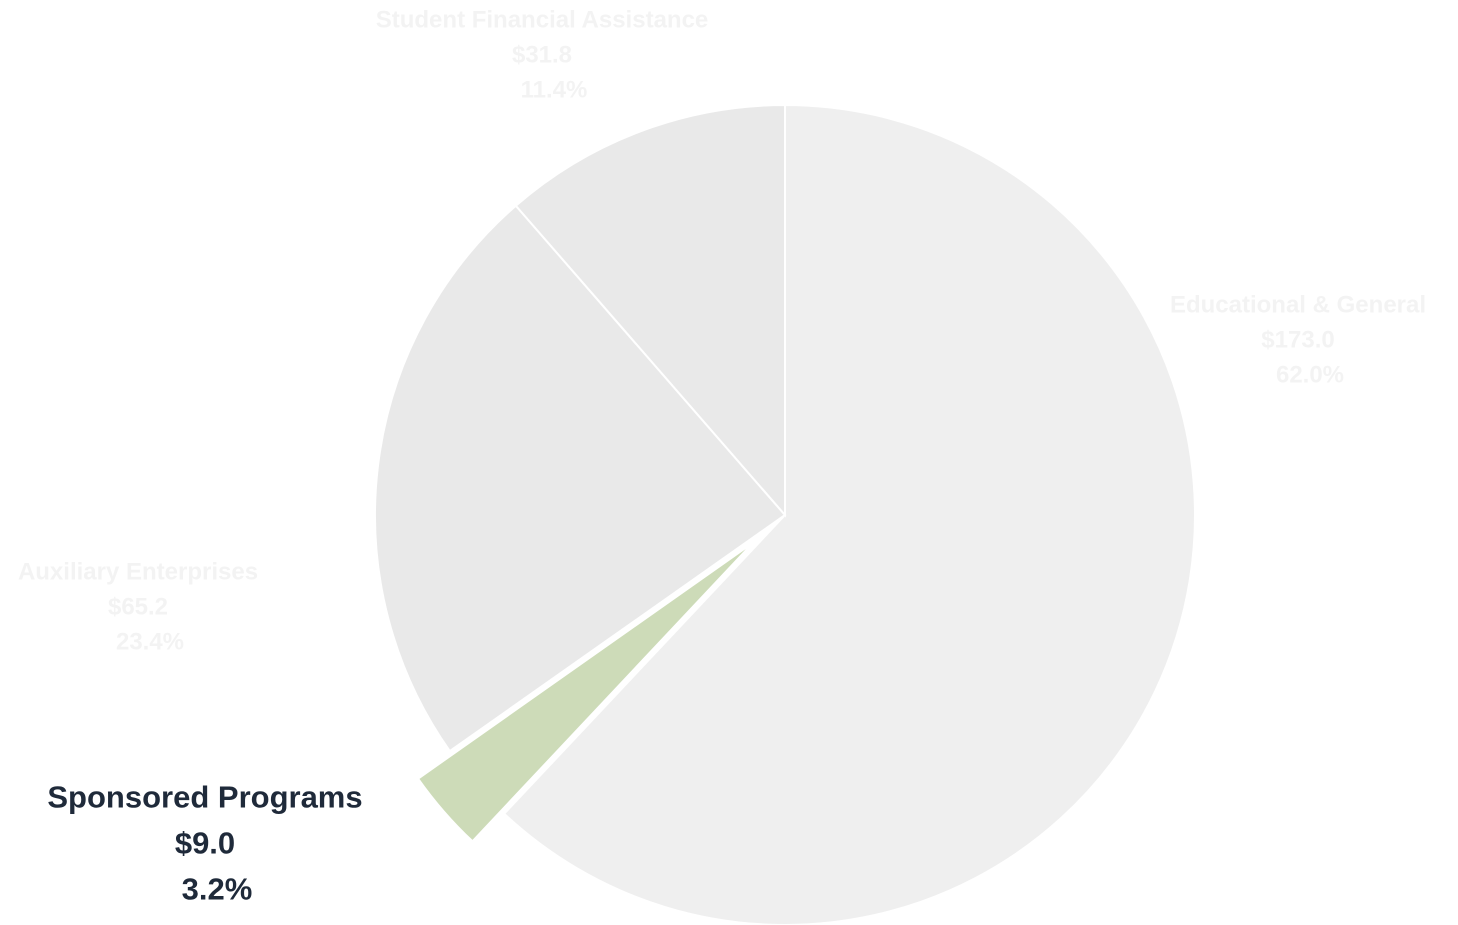 The image size is (1458, 925). What do you see at coordinates (204, 797) in the screenshot?
I see `slice-name-sponsored-programs: Sponsored Programs` at bounding box center [204, 797].